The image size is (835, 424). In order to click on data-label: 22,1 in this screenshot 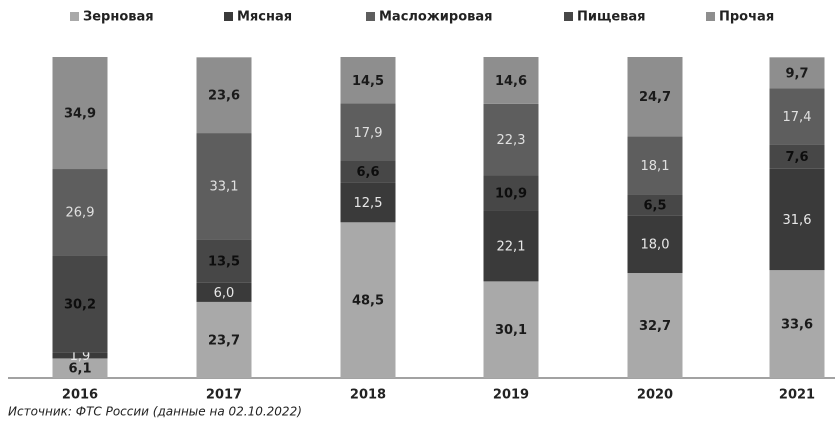, I will do `click(511, 246)`.